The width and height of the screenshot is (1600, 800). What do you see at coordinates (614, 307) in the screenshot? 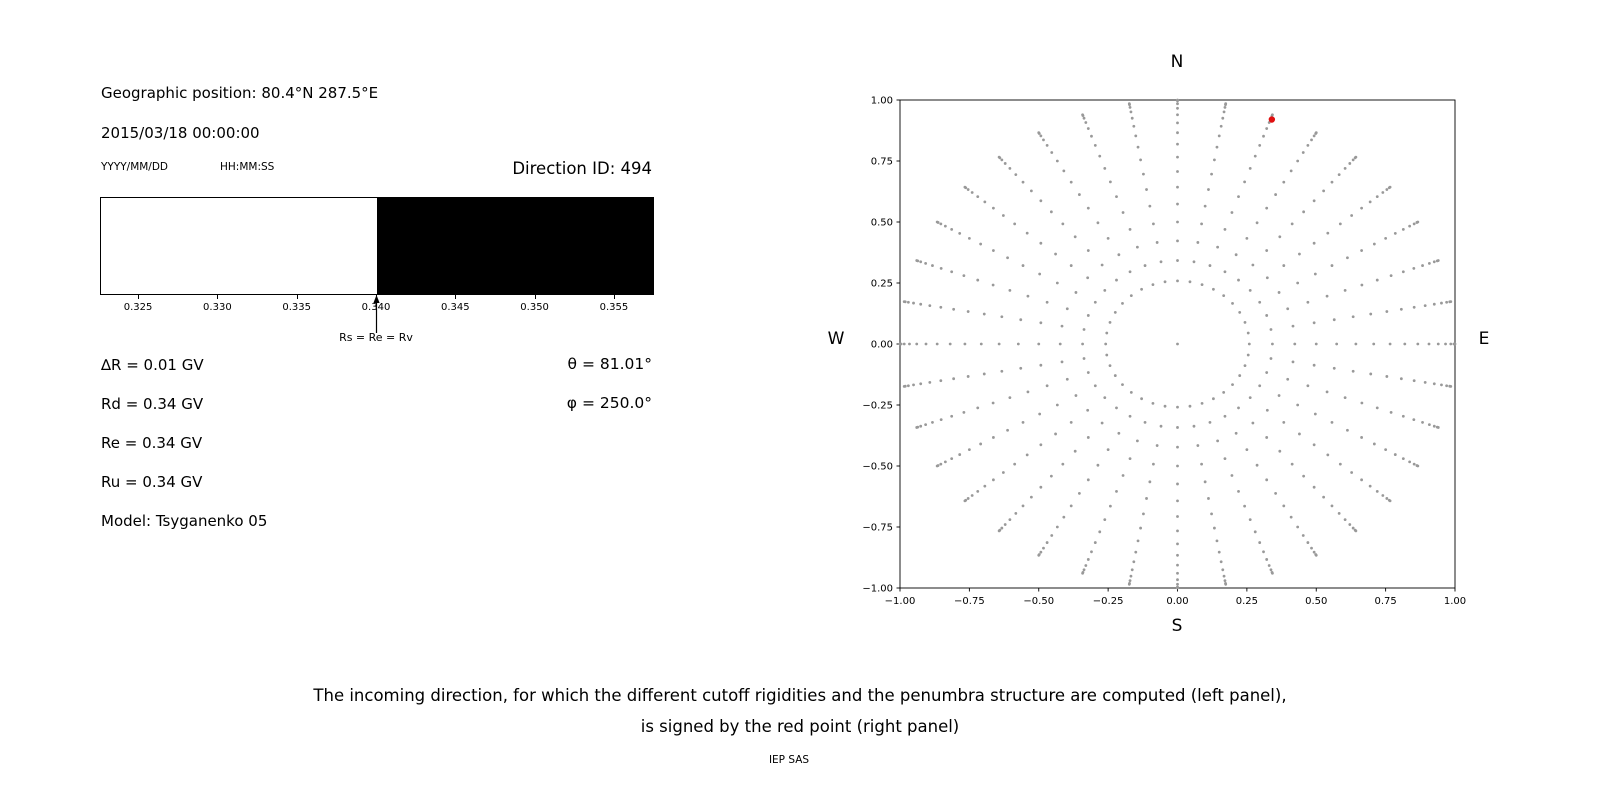
I see `x-tick-label: 0.355` at bounding box center [614, 307].